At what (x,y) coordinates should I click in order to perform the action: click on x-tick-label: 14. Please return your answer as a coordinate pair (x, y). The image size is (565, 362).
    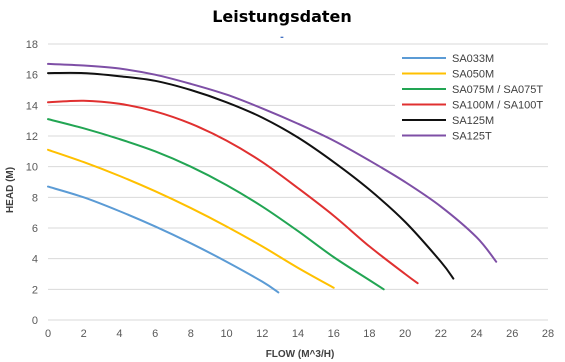
    Looking at the image, I should click on (298, 334).